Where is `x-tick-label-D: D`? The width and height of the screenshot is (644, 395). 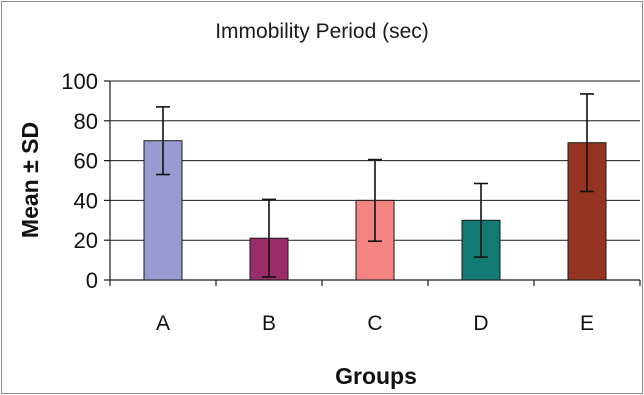
x-tick-label-D: D is located at coordinates (480, 323).